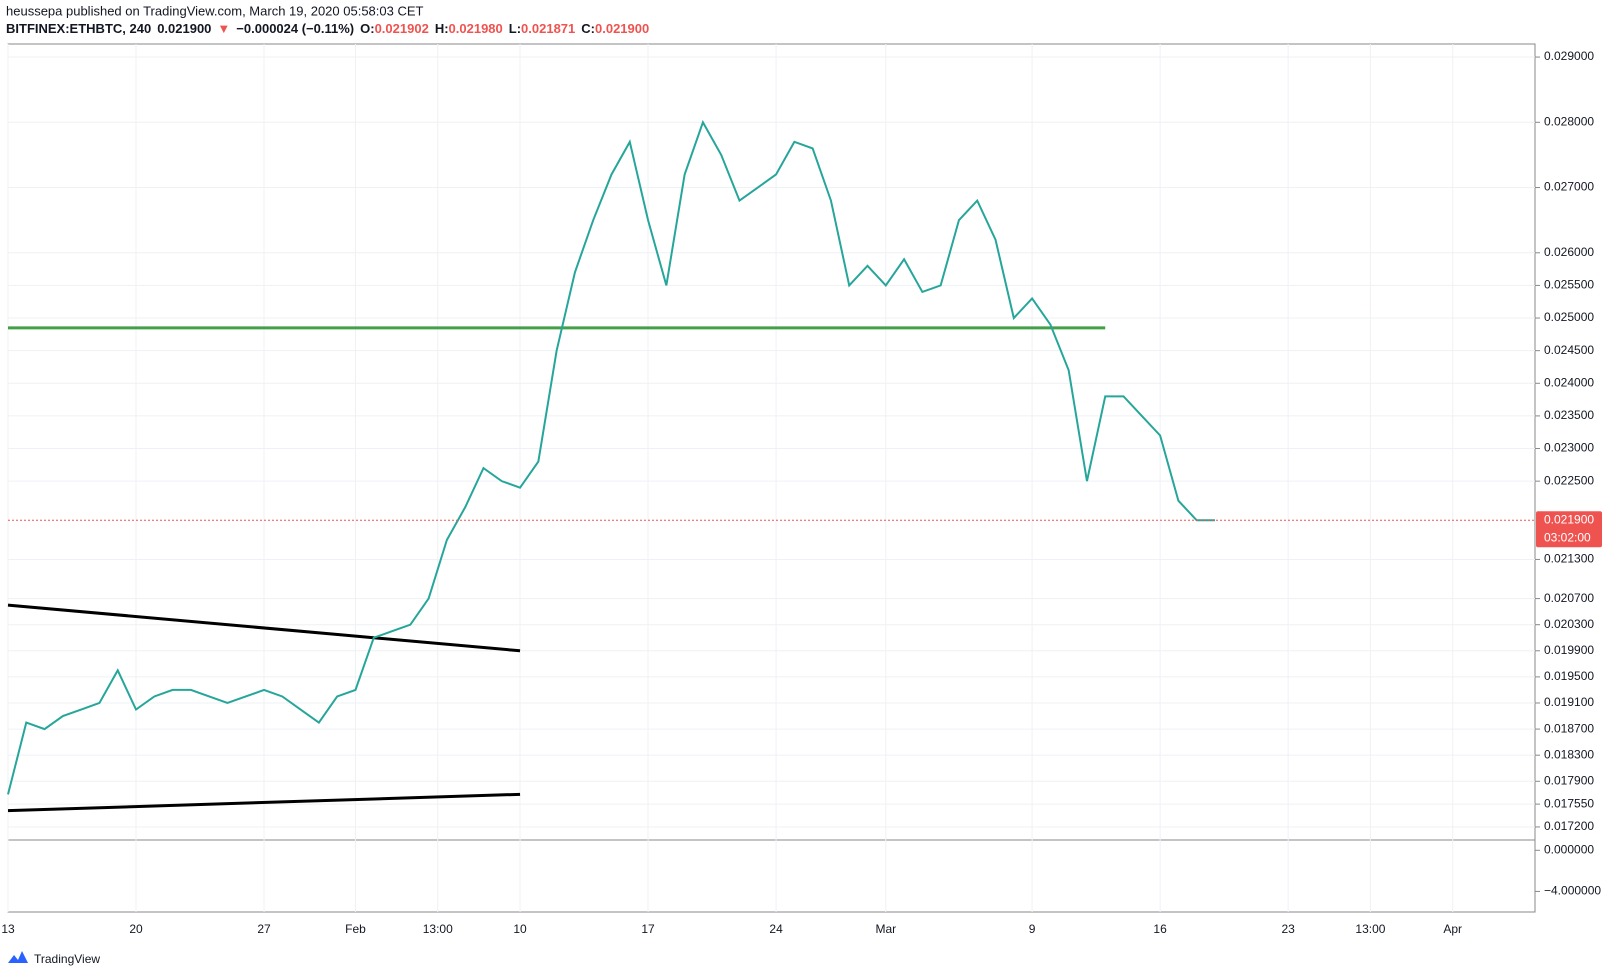 This screenshot has height=977, width=1610. Describe the element at coordinates (1569, 252) in the screenshot. I see `y-tick-label: 0.026000` at that location.